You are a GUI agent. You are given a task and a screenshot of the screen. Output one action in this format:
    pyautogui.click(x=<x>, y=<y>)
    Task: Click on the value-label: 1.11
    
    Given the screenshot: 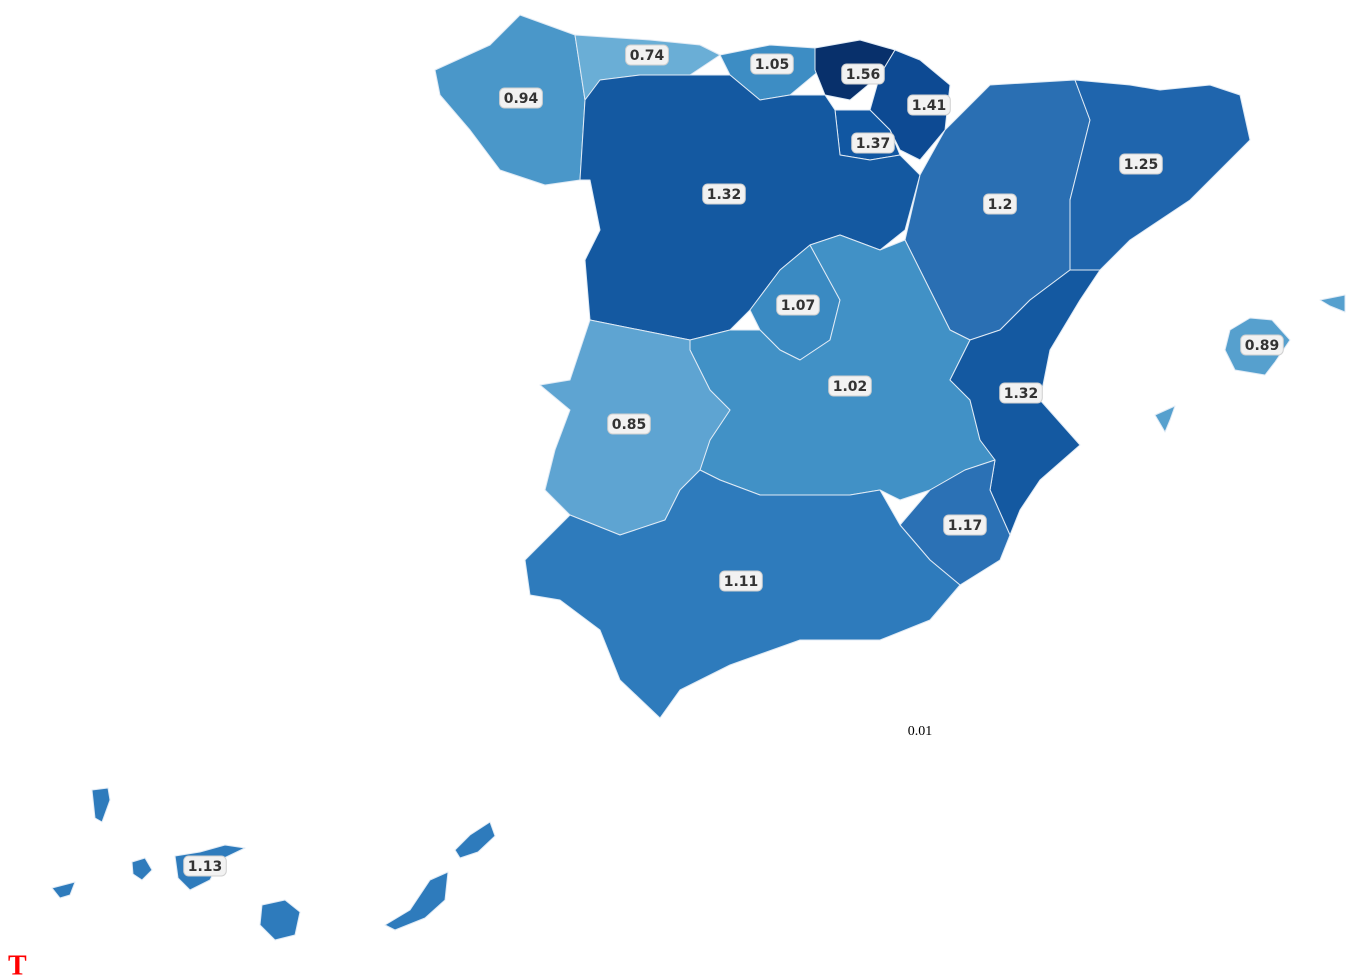 What is the action you would take?
    pyautogui.click(x=741, y=582)
    